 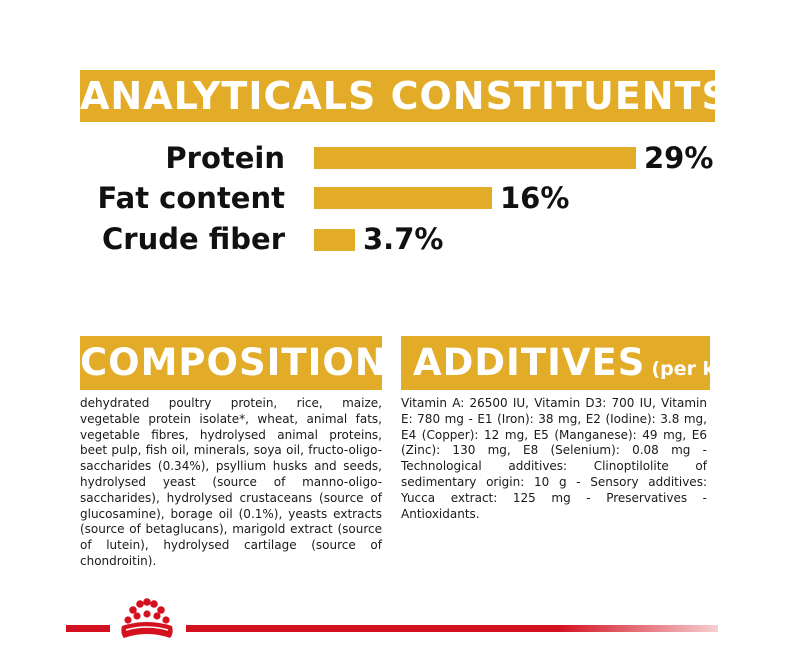 What do you see at coordinates (535, 198) in the screenshot?
I see `fat-content-value: 16%` at bounding box center [535, 198].